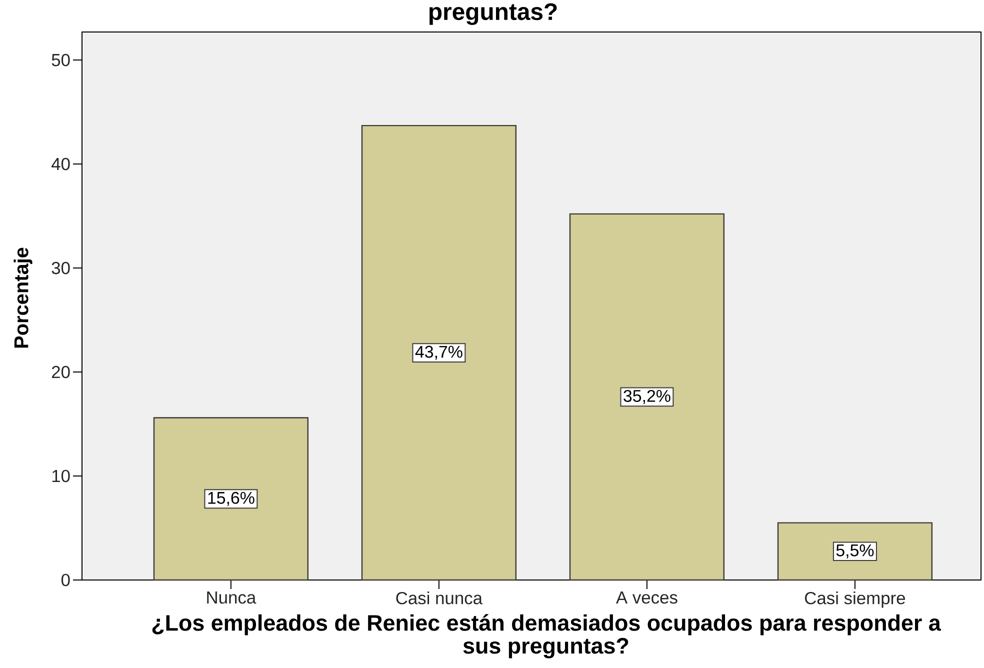 The width and height of the screenshot is (984, 668). Describe the element at coordinates (61, 476) in the screenshot. I see `y-tick-label: 10` at that location.